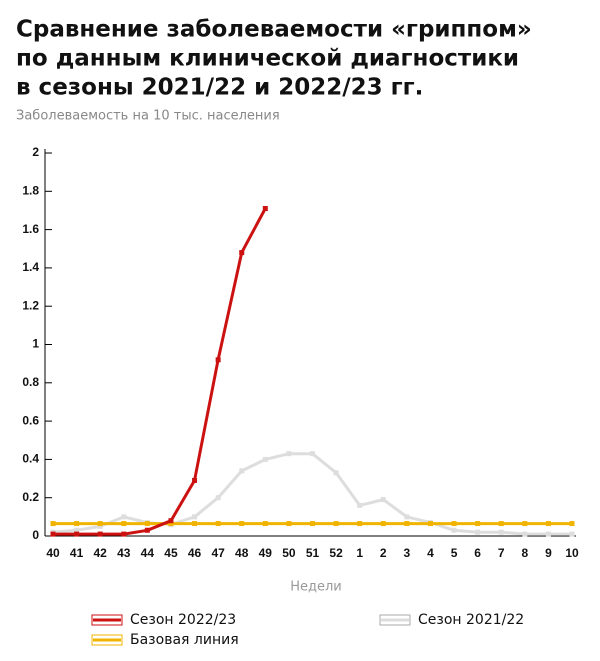  I want to click on y-tick-label: 1, so click(35, 344).